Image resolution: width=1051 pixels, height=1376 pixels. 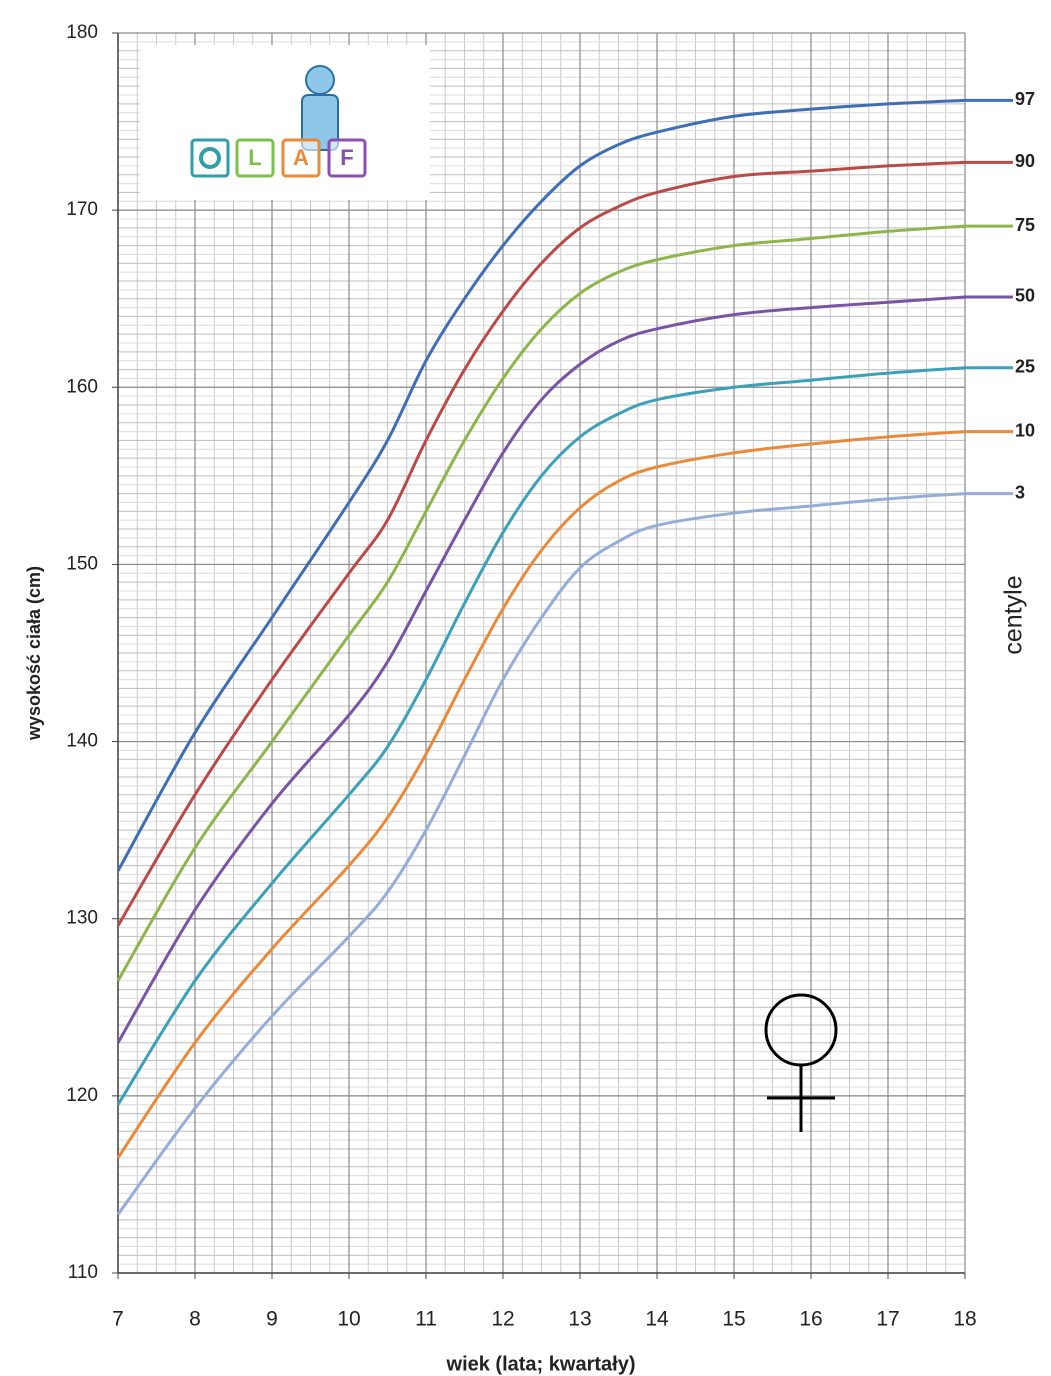 What do you see at coordinates (502, 1319) in the screenshot?
I see `x-tick-label: 12` at bounding box center [502, 1319].